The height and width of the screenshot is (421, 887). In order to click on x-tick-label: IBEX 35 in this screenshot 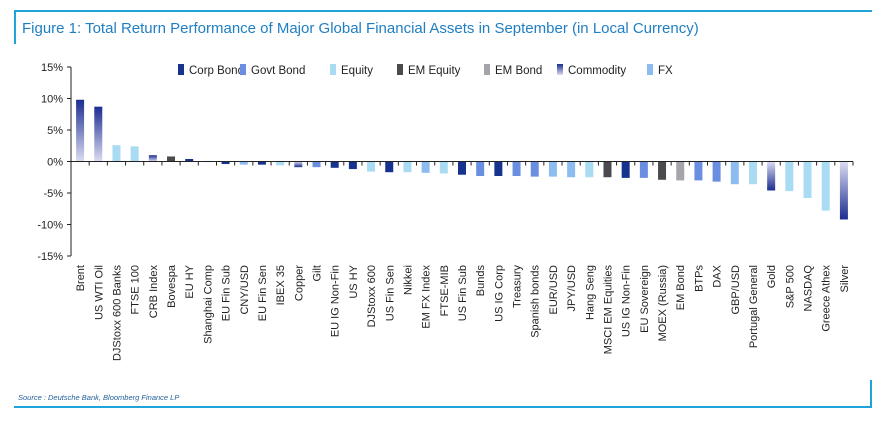, I will do `click(281, 285)`.